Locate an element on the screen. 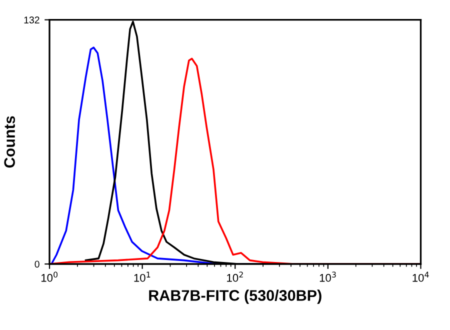  x-tick-label: 10$^{4}$ is located at coordinates (420, 277).